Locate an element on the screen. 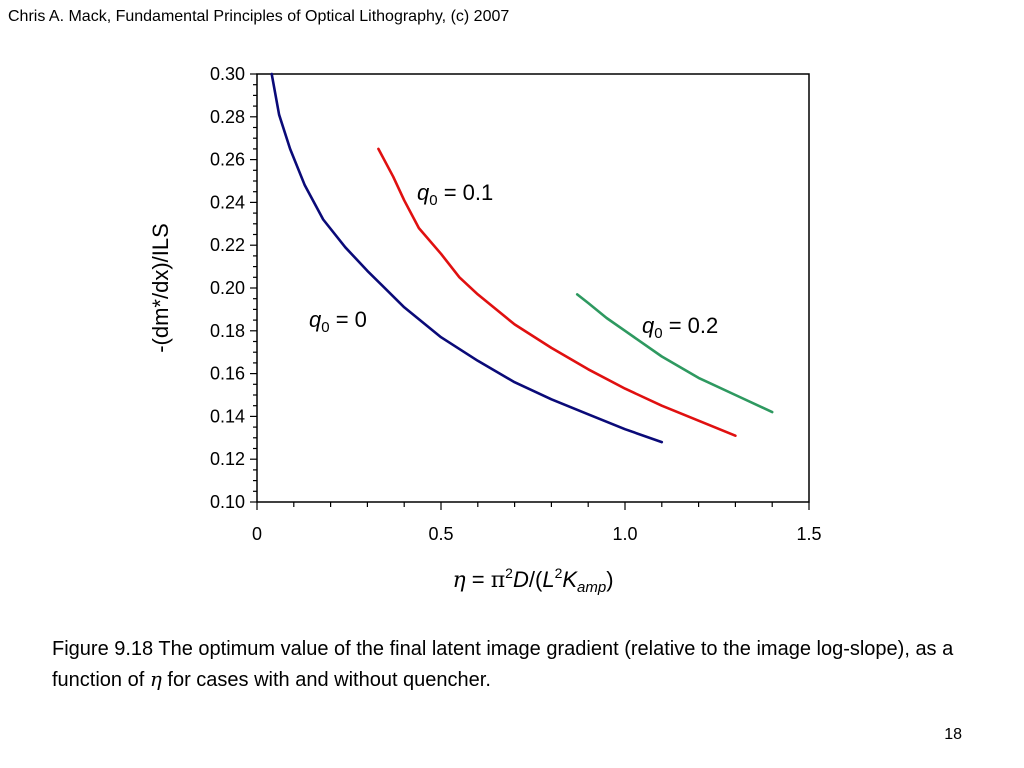  series-label-0: q0 = 0 is located at coordinates (338, 321).